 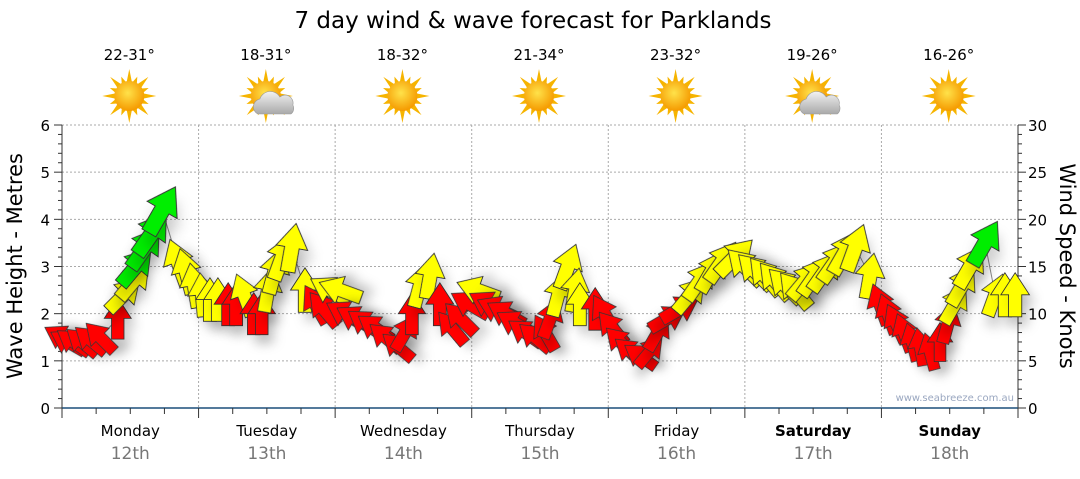 What do you see at coordinates (1037, 268) in the screenshot?
I see `y2-tick-label: 15` at bounding box center [1037, 268].